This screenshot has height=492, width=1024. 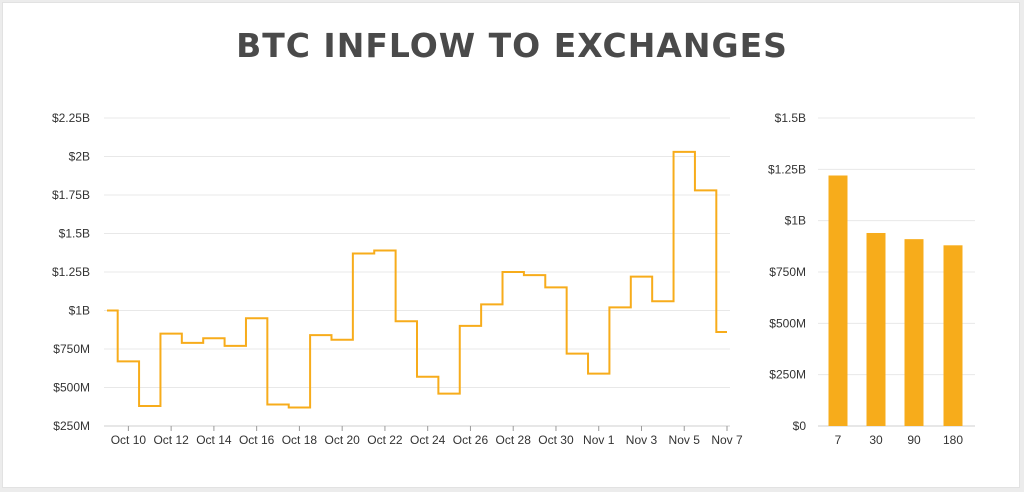 What do you see at coordinates (171, 440) in the screenshot?
I see `left-x-tick-label: Oct 12` at bounding box center [171, 440].